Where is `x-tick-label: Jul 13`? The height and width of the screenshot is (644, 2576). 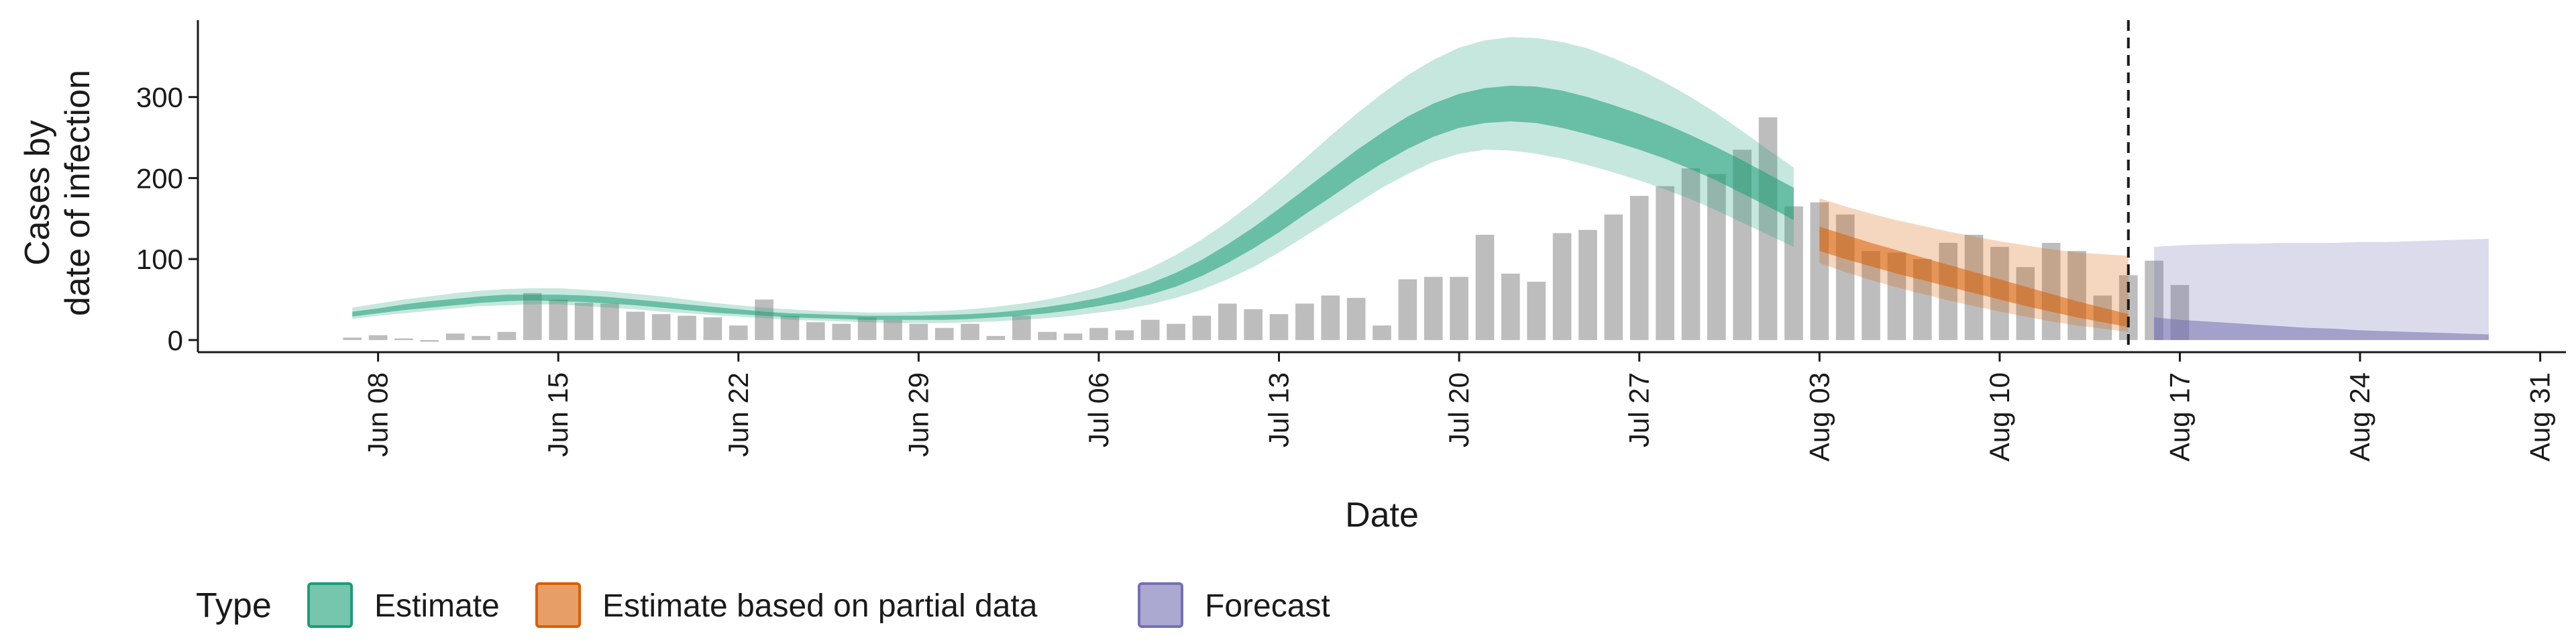 x-tick-label: Jul 13 is located at coordinates (1279, 409).